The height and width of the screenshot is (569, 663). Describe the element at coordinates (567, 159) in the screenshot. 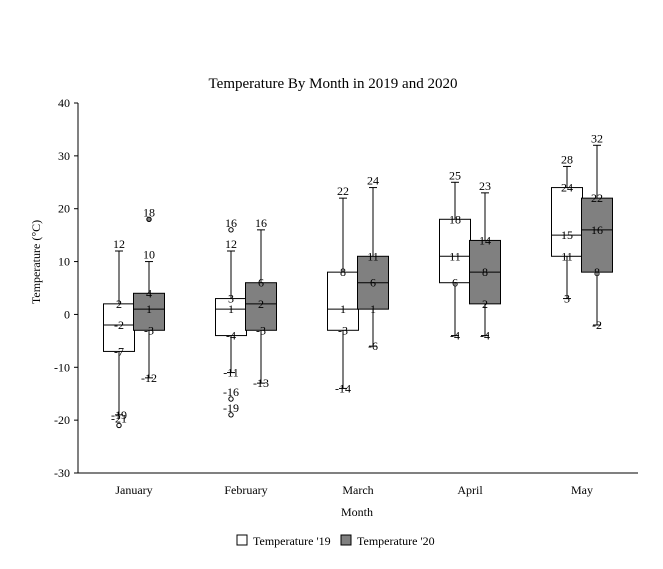

I see `data-label: 28` at that location.